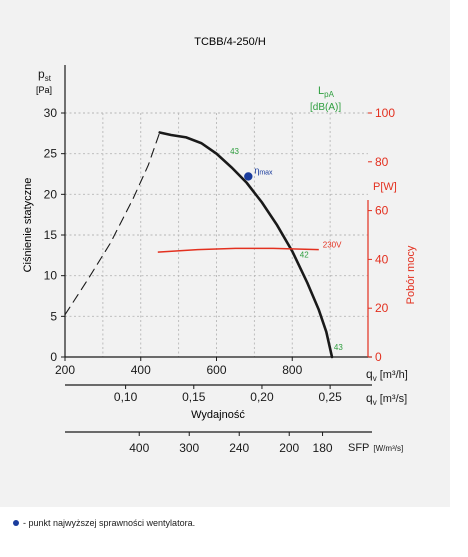 Image resolution: width=468 pixels, height=557 pixels. I want to click on sfp-tick-label: 240, so click(239, 448).